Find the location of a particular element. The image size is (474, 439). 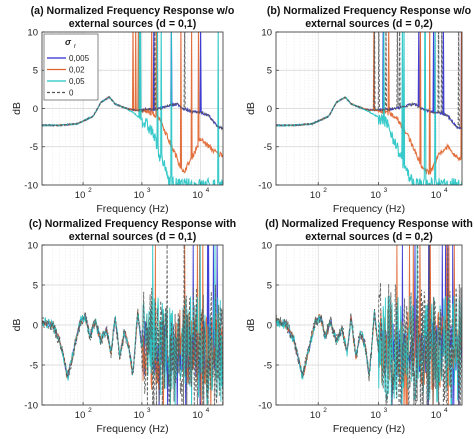

chart-title: (a) Normalized Frequency Response w/o is located at coordinates (133, 11).